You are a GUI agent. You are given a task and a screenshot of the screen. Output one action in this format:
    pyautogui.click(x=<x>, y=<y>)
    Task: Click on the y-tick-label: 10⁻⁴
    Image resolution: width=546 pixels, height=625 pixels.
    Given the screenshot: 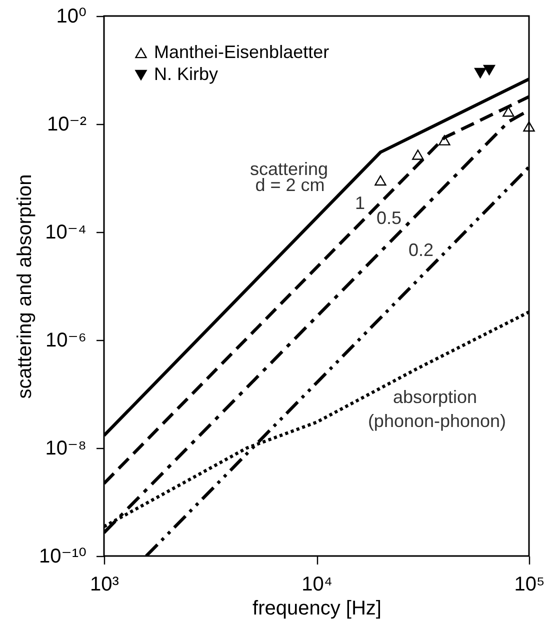 What is the action you would take?
    pyautogui.click(x=65, y=233)
    